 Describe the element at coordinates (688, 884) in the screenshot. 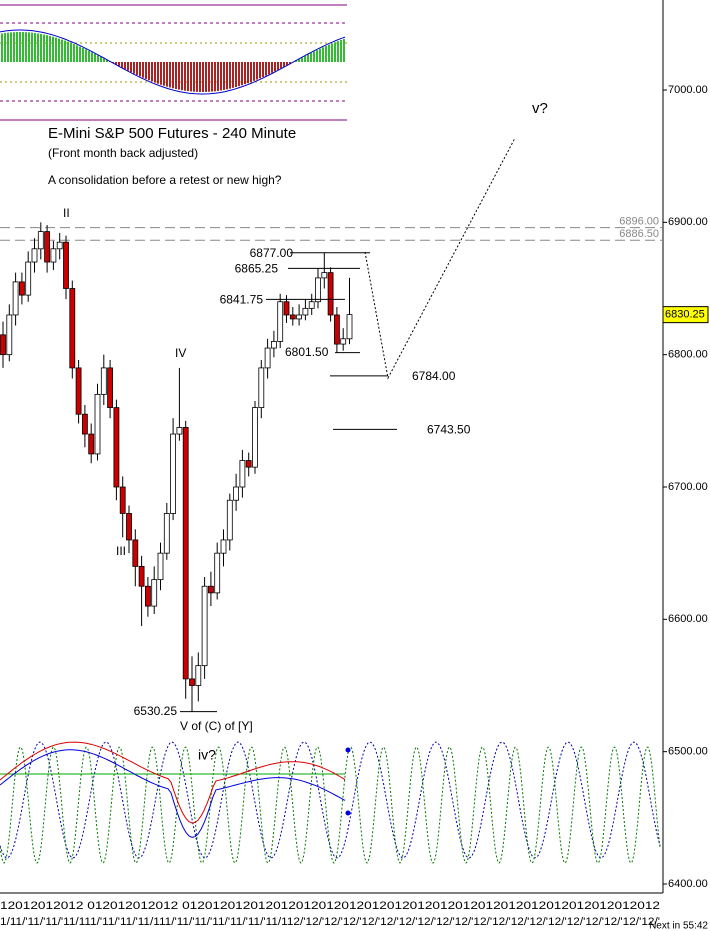

I see `y-tick-label: 6400.00` at that location.